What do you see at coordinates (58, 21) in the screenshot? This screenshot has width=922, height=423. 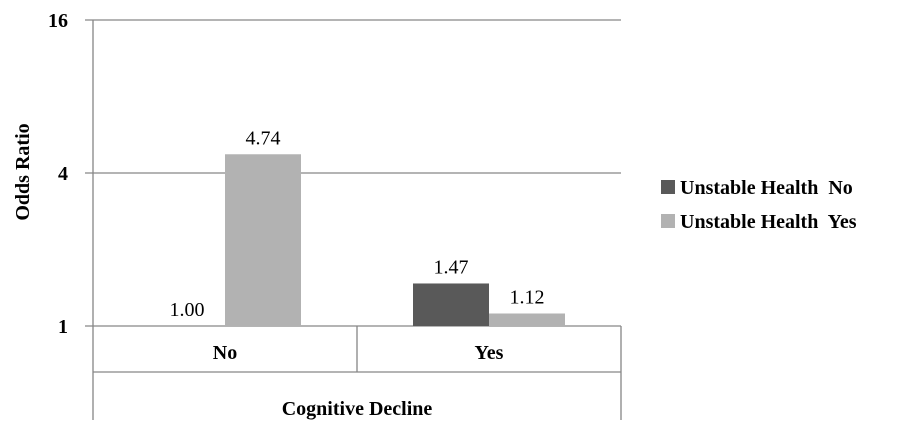 I see `y-tick-label-16: 16` at bounding box center [58, 21].